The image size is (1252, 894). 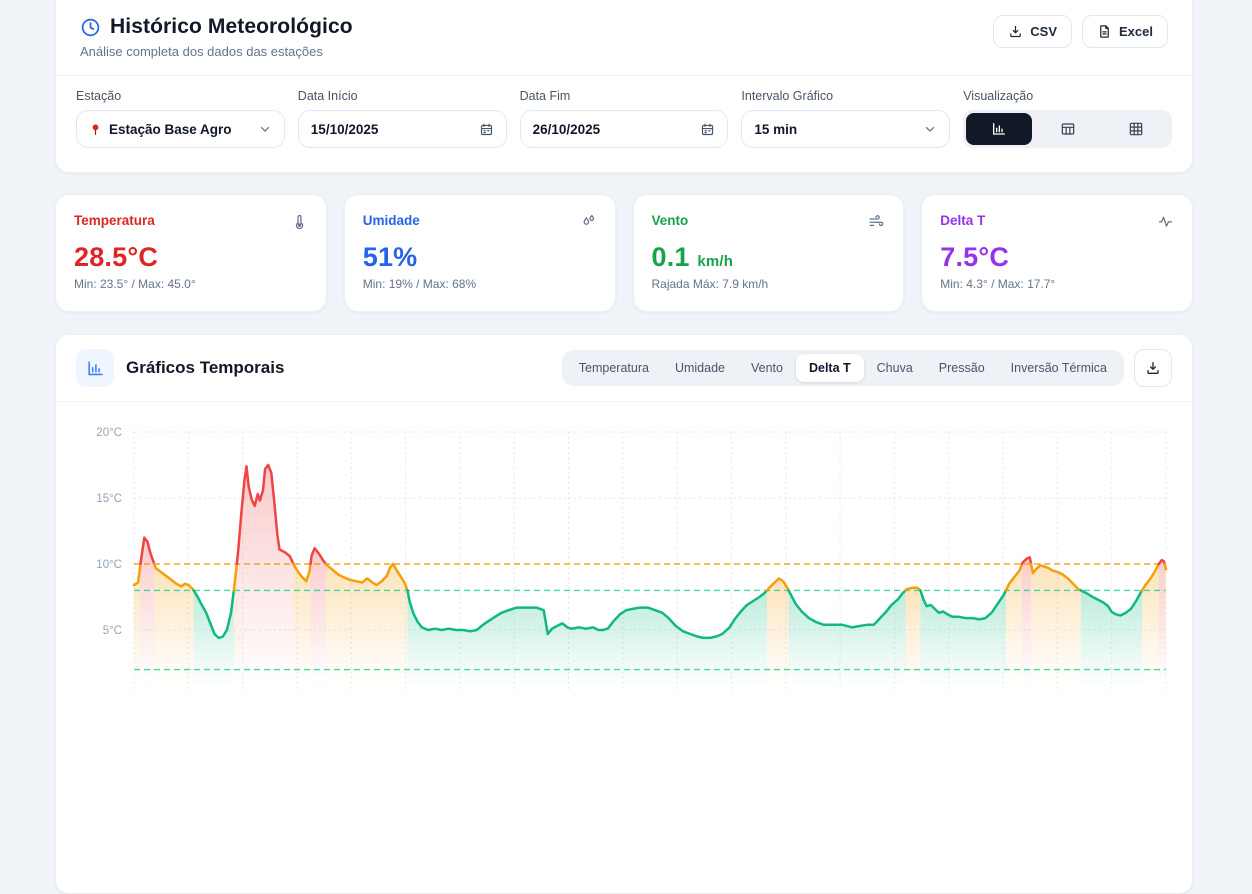 I want to click on date-end-value: 26/10/2025, so click(x=566, y=129).